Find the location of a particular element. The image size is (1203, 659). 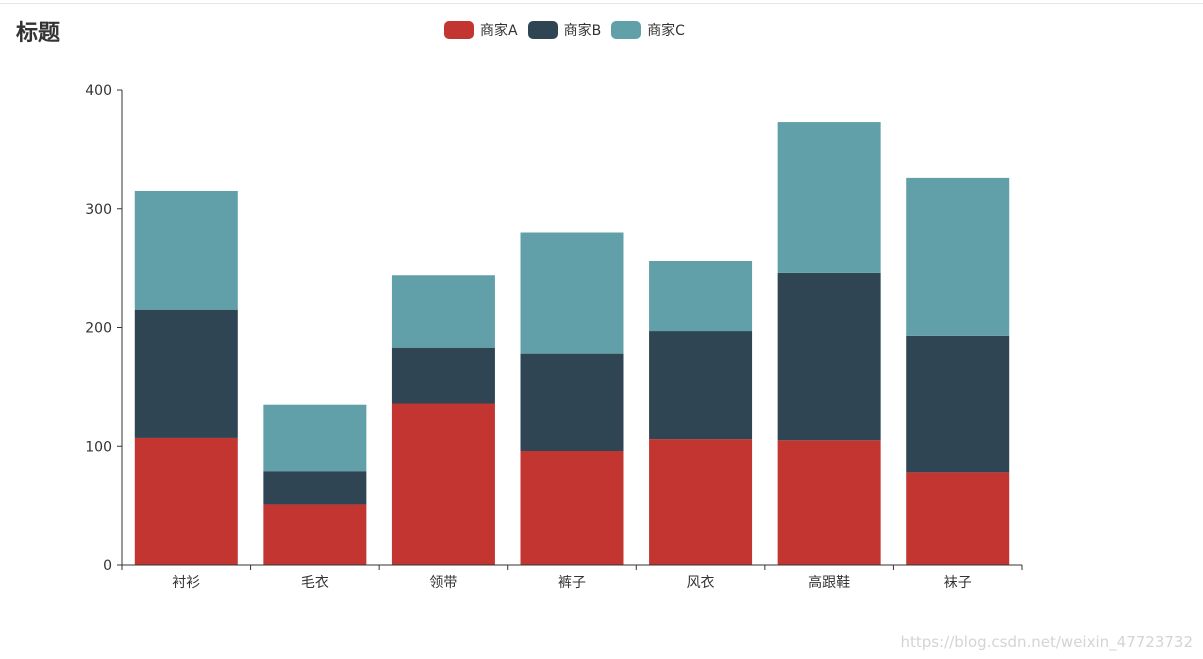

x-tick-label-1: 衬衫 is located at coordinates (186, 583).